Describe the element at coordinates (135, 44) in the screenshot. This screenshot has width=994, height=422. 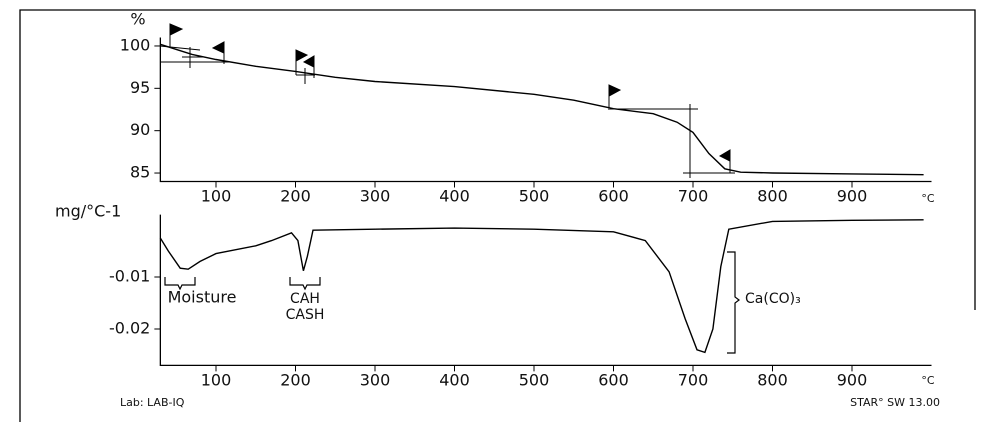
I see `y-tick-label: 100` at that location.